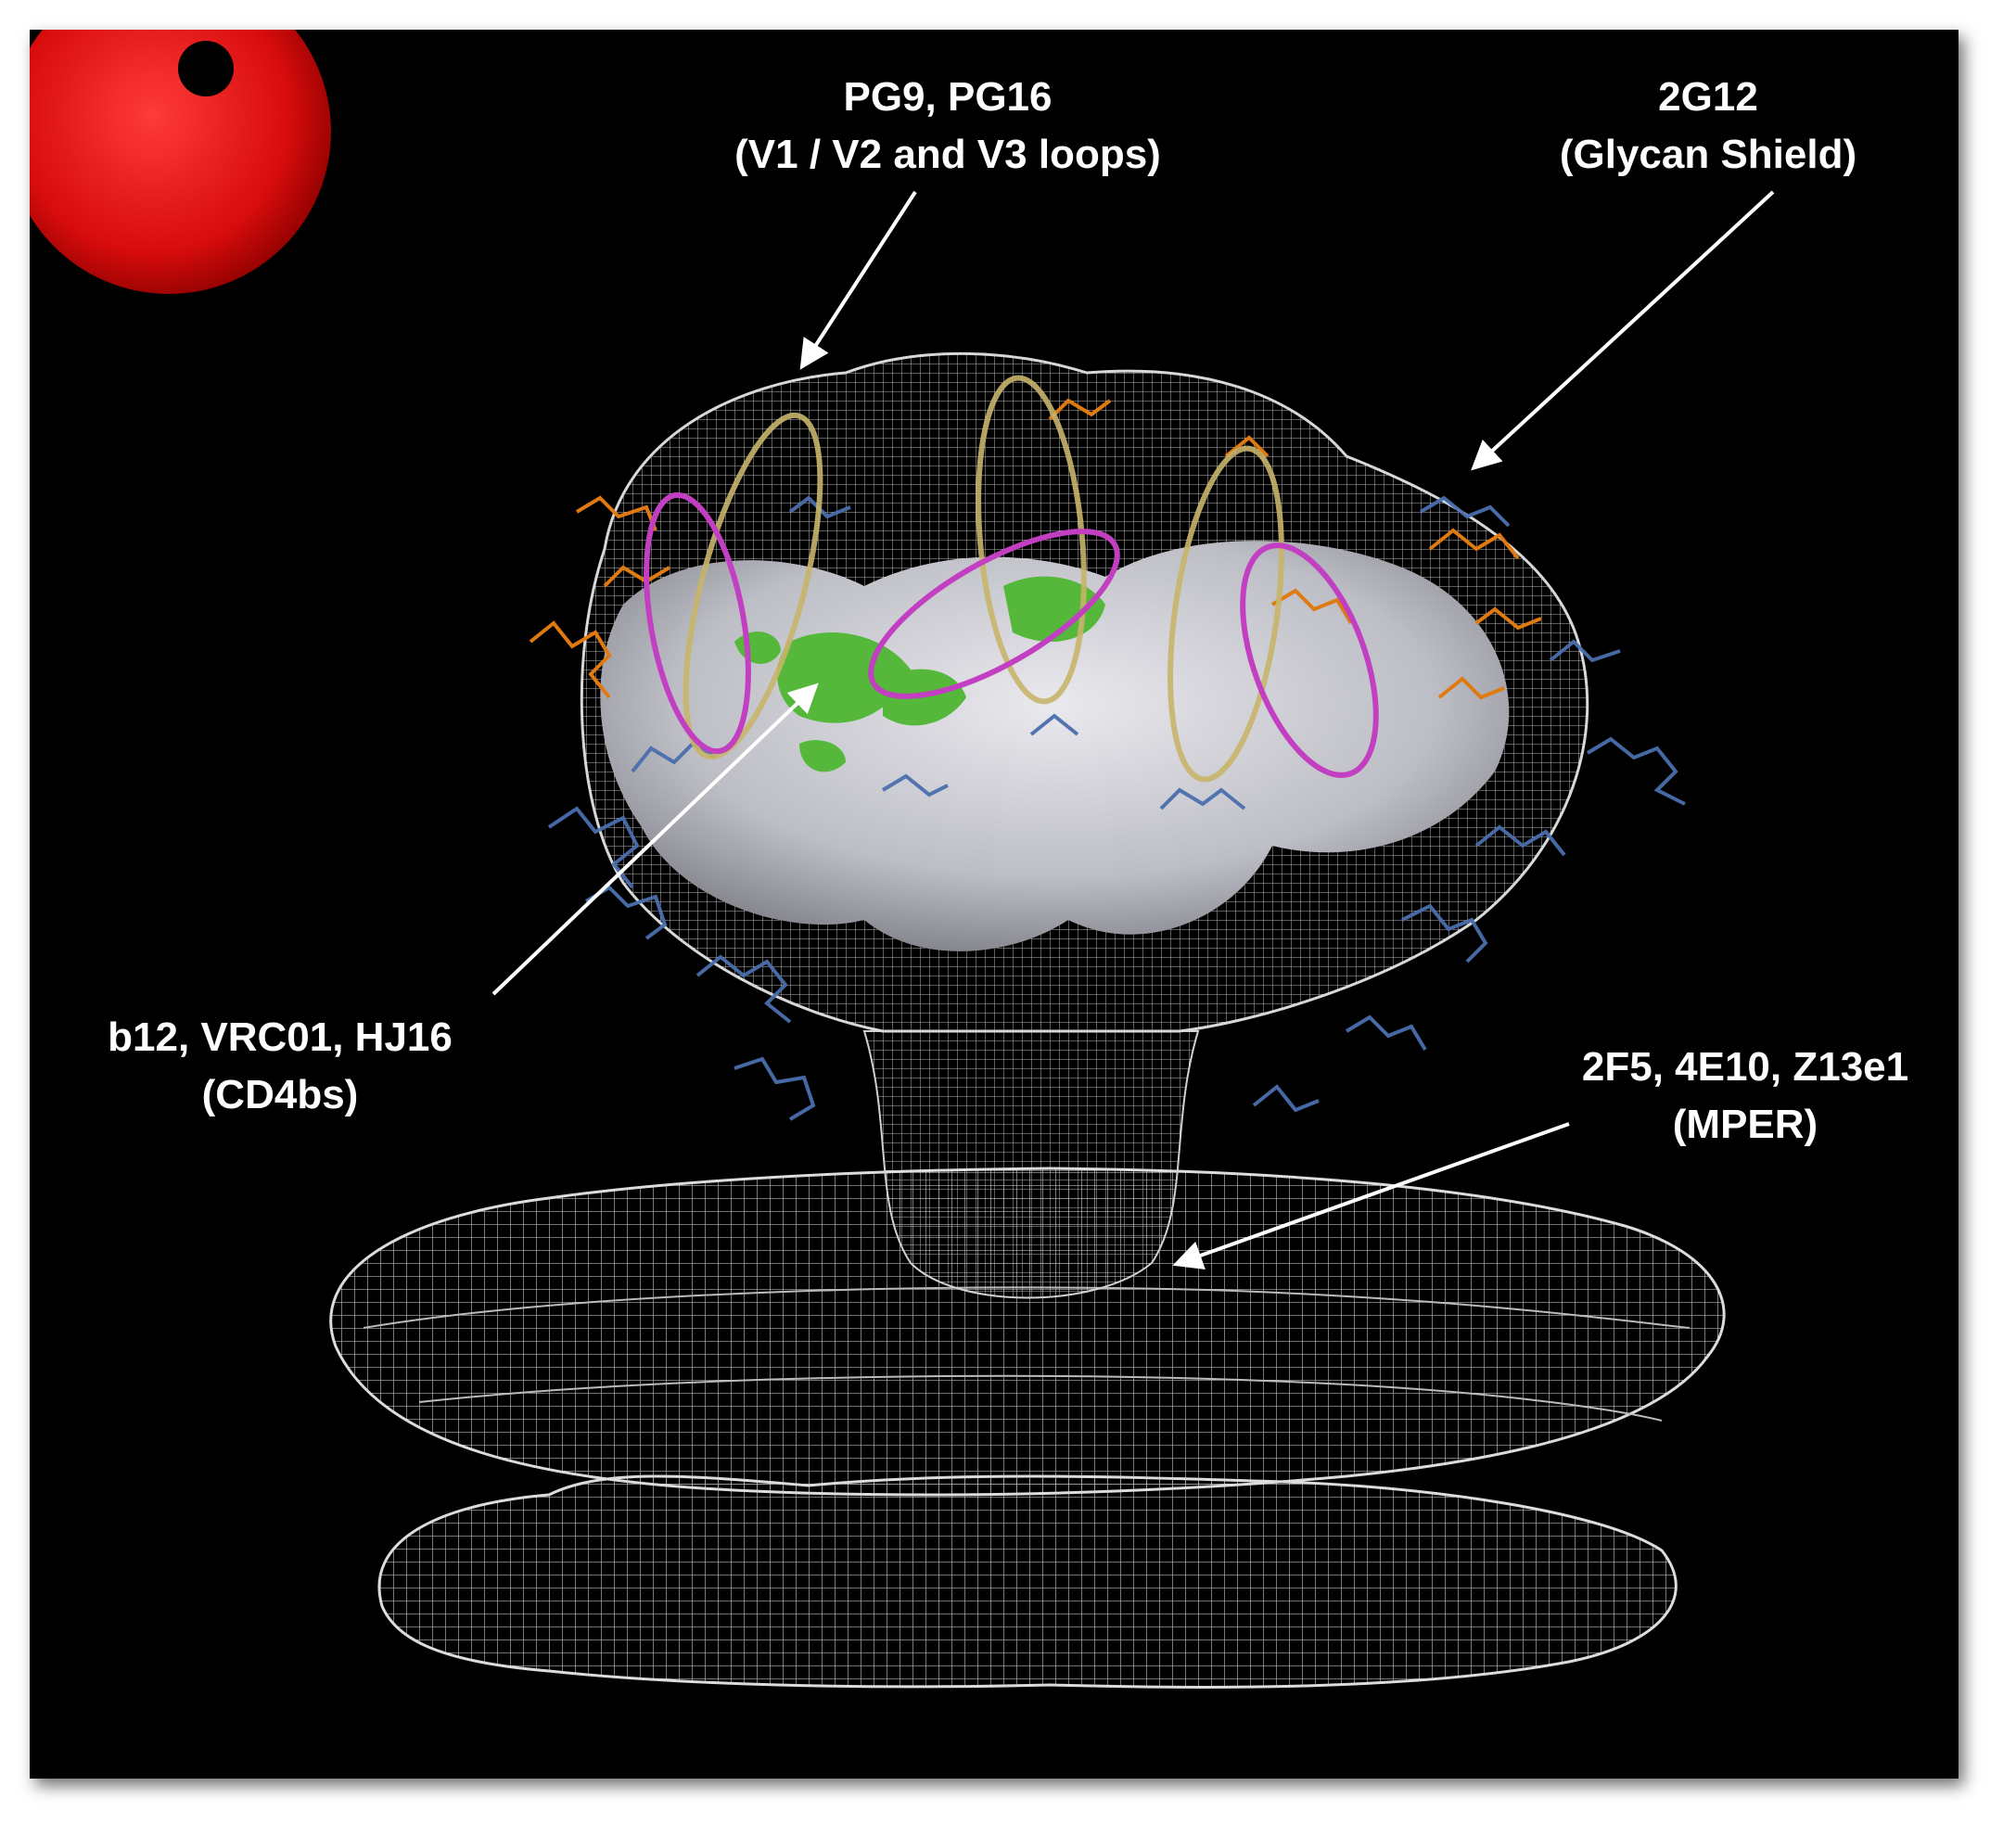 The image size is (2016, 1837). What do you see at coordinates (1745, 1067) in the screenshot?
I see `label-mper-line1: 2F5, 4E10, Z13e1` at bounding box center [1745, 1067].